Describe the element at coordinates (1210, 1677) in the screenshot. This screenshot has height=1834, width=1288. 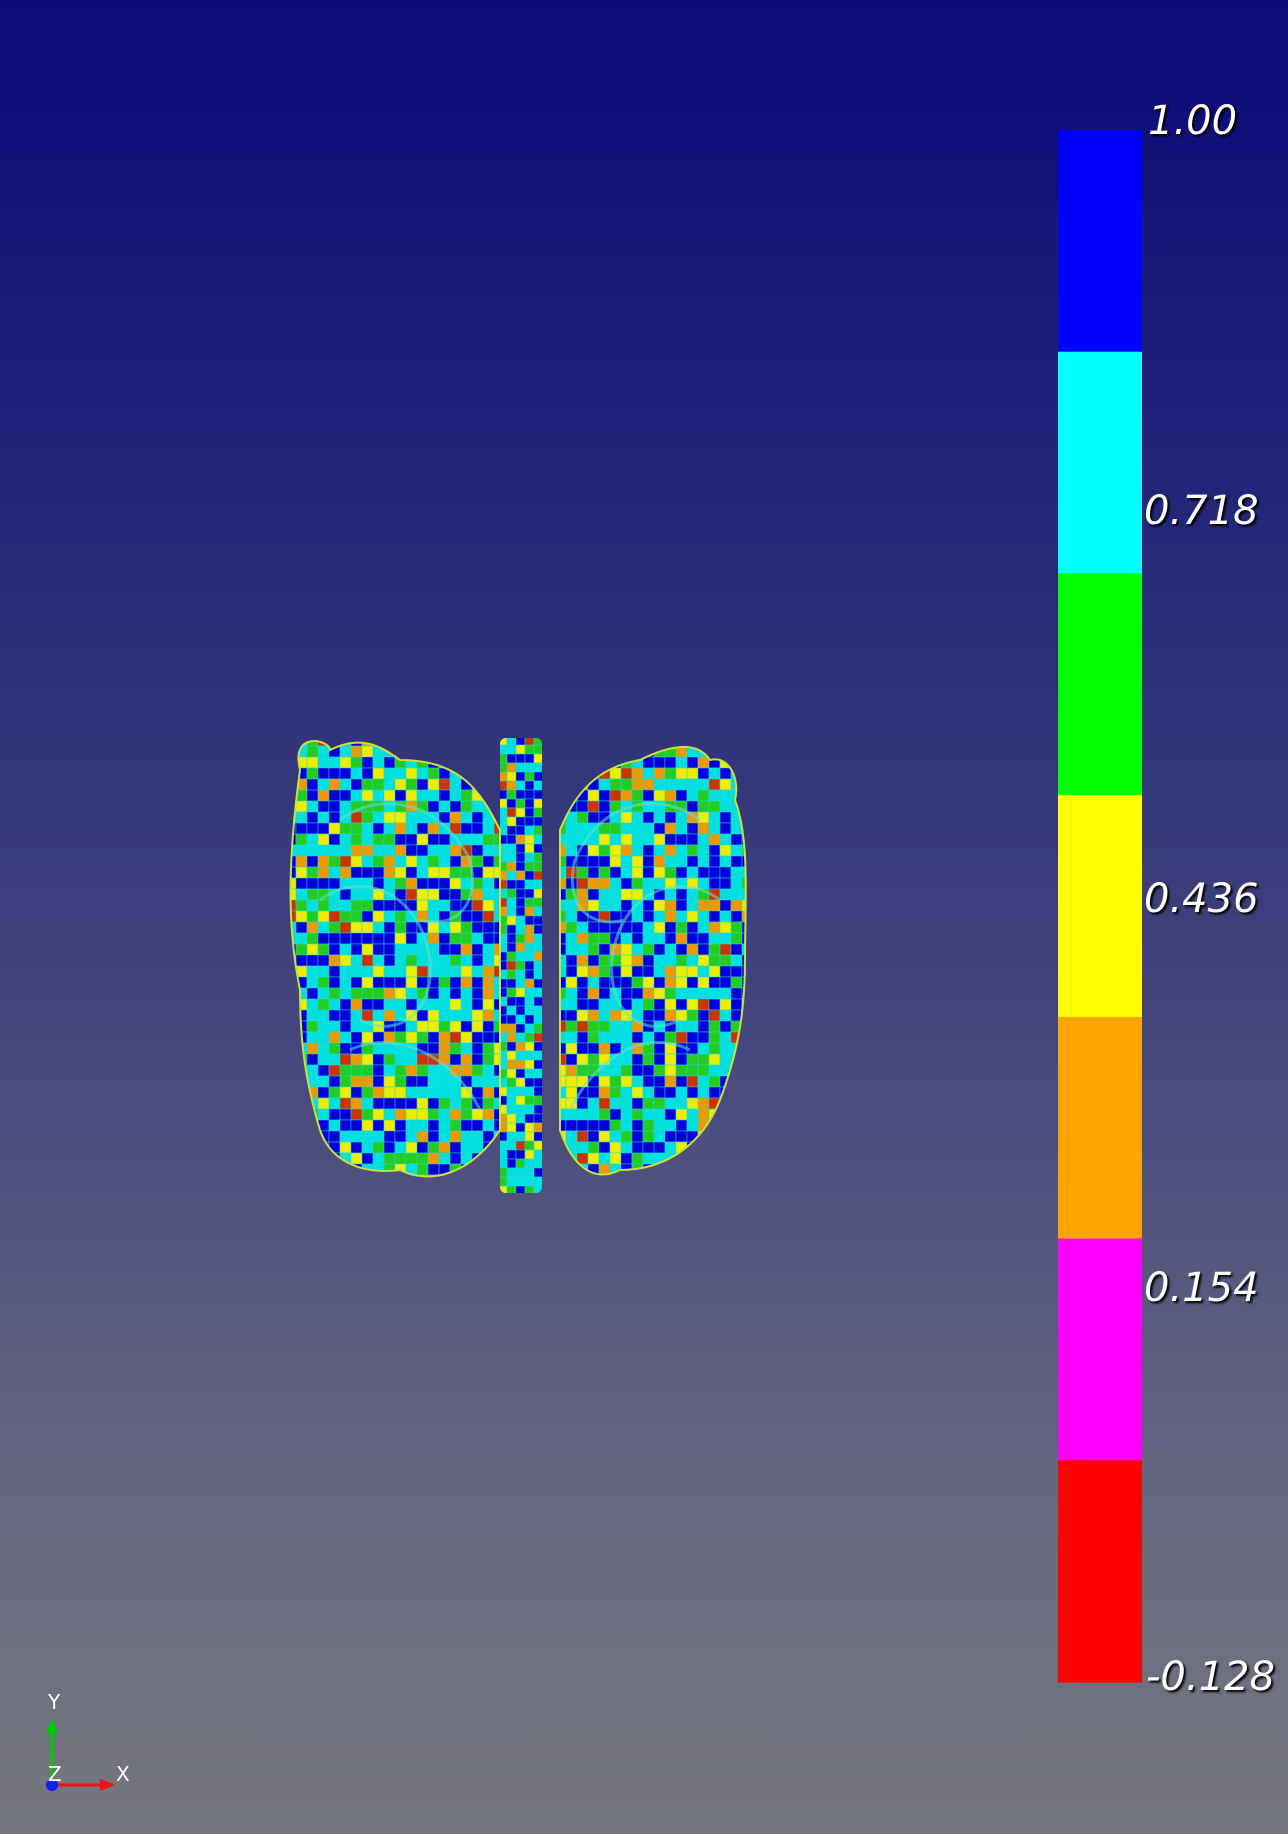
I see `colorbar-label-min: -0.128` at that location.